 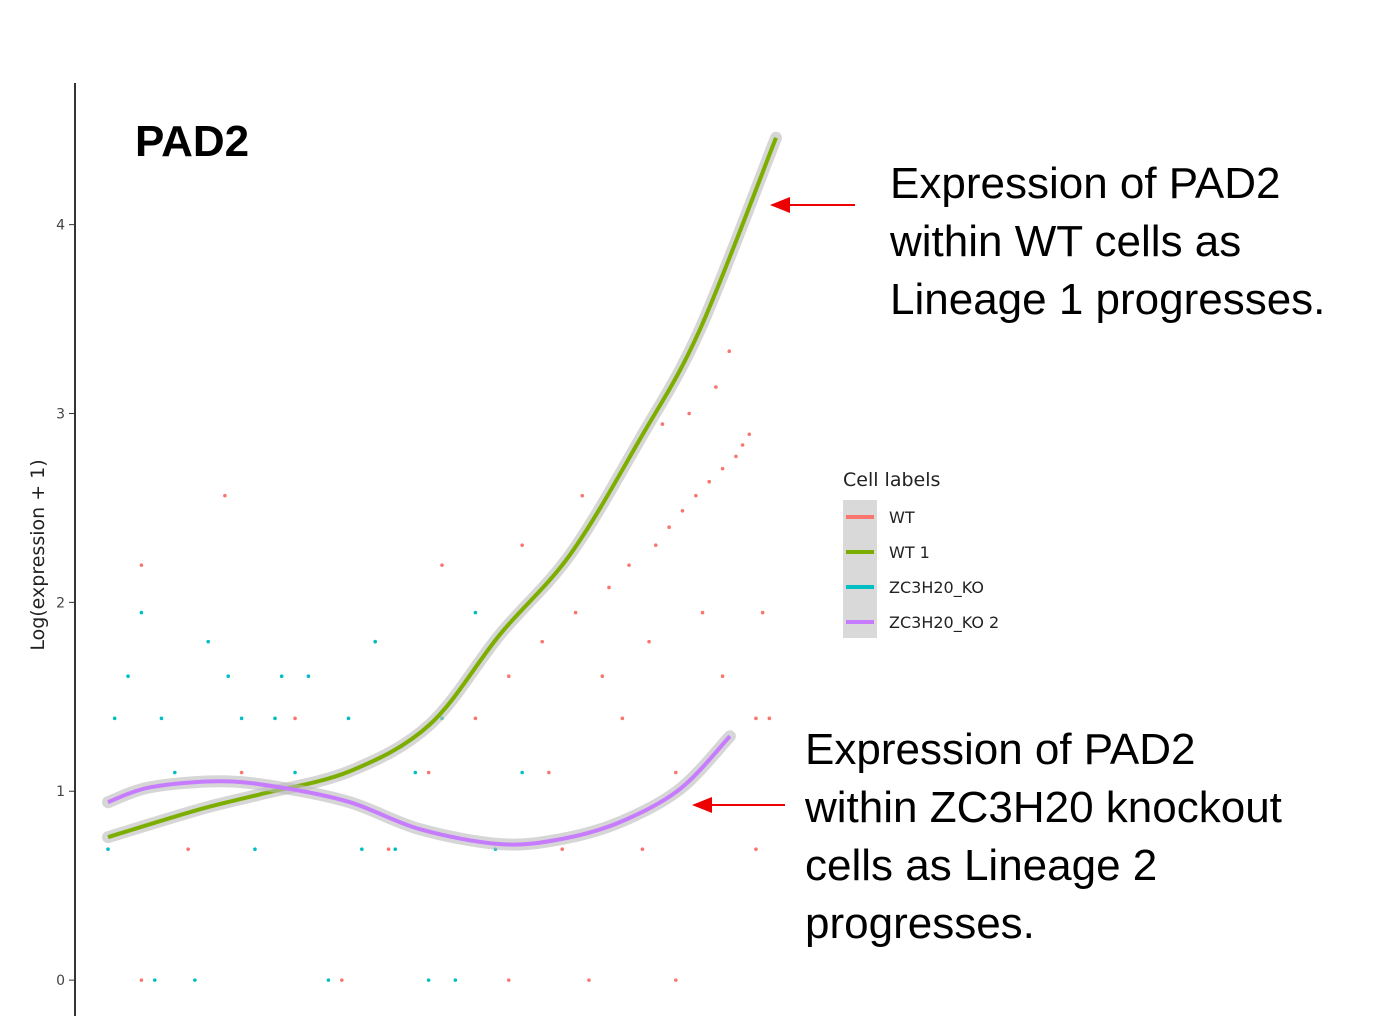 What do you see at coordinates (1043, 807) in the screenshot?
I see `annotation: within ZC3H20 knockout` at bounding box center [1043, 807].